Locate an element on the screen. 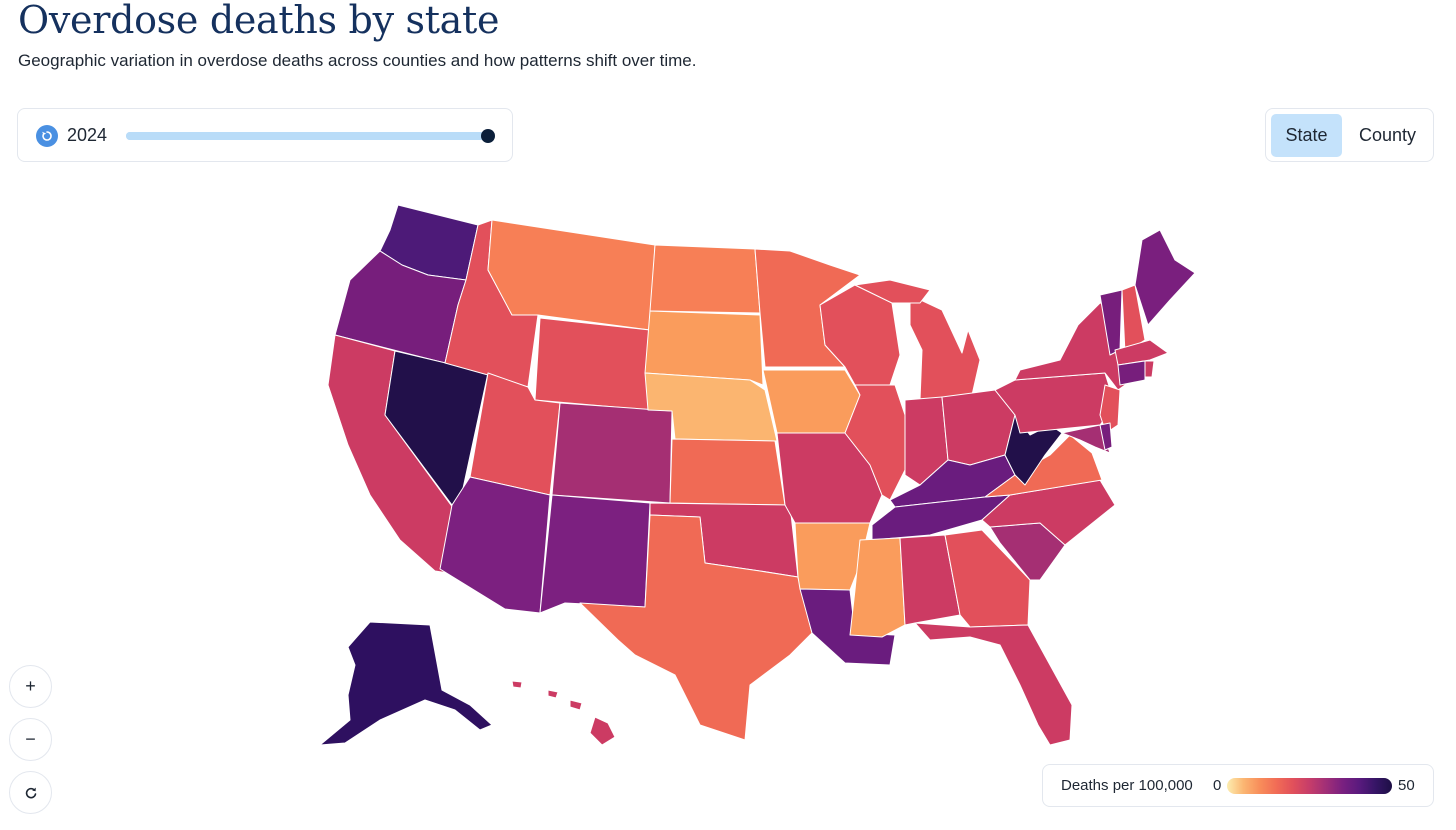 This screenshot has width=1456, height=830. year-slider-fill is located at coordinates (307, 136).